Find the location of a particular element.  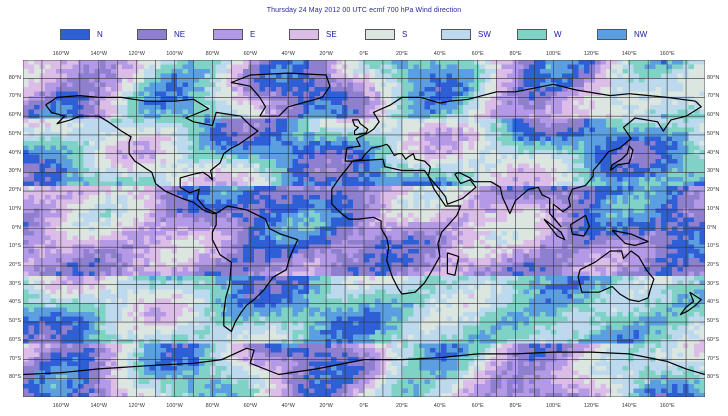

legend-item-n: N is located at coordinates (81, 34).